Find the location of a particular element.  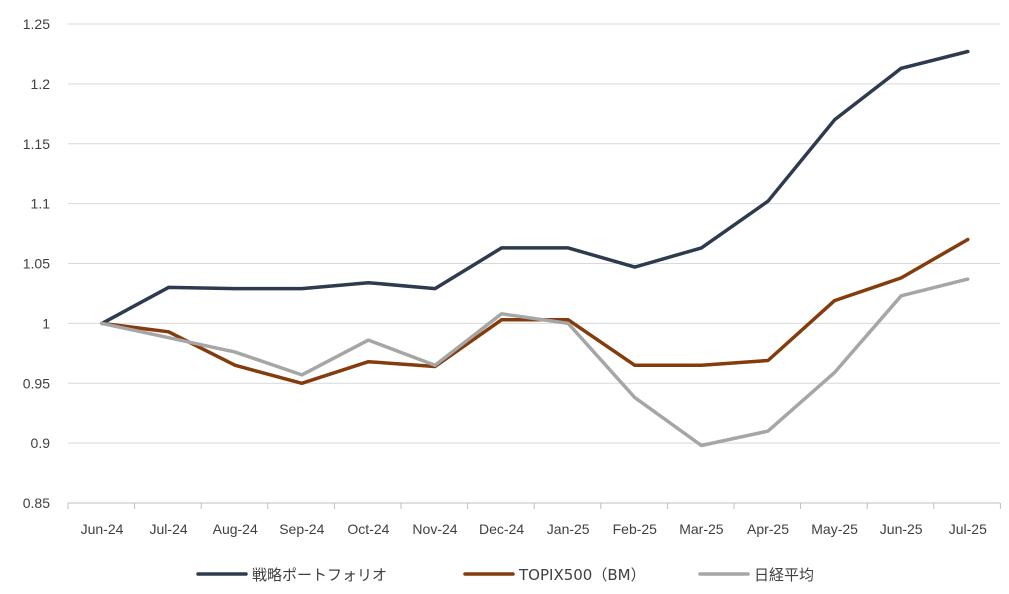

y-tick-label: 1 is located at coordinates (46, 323).